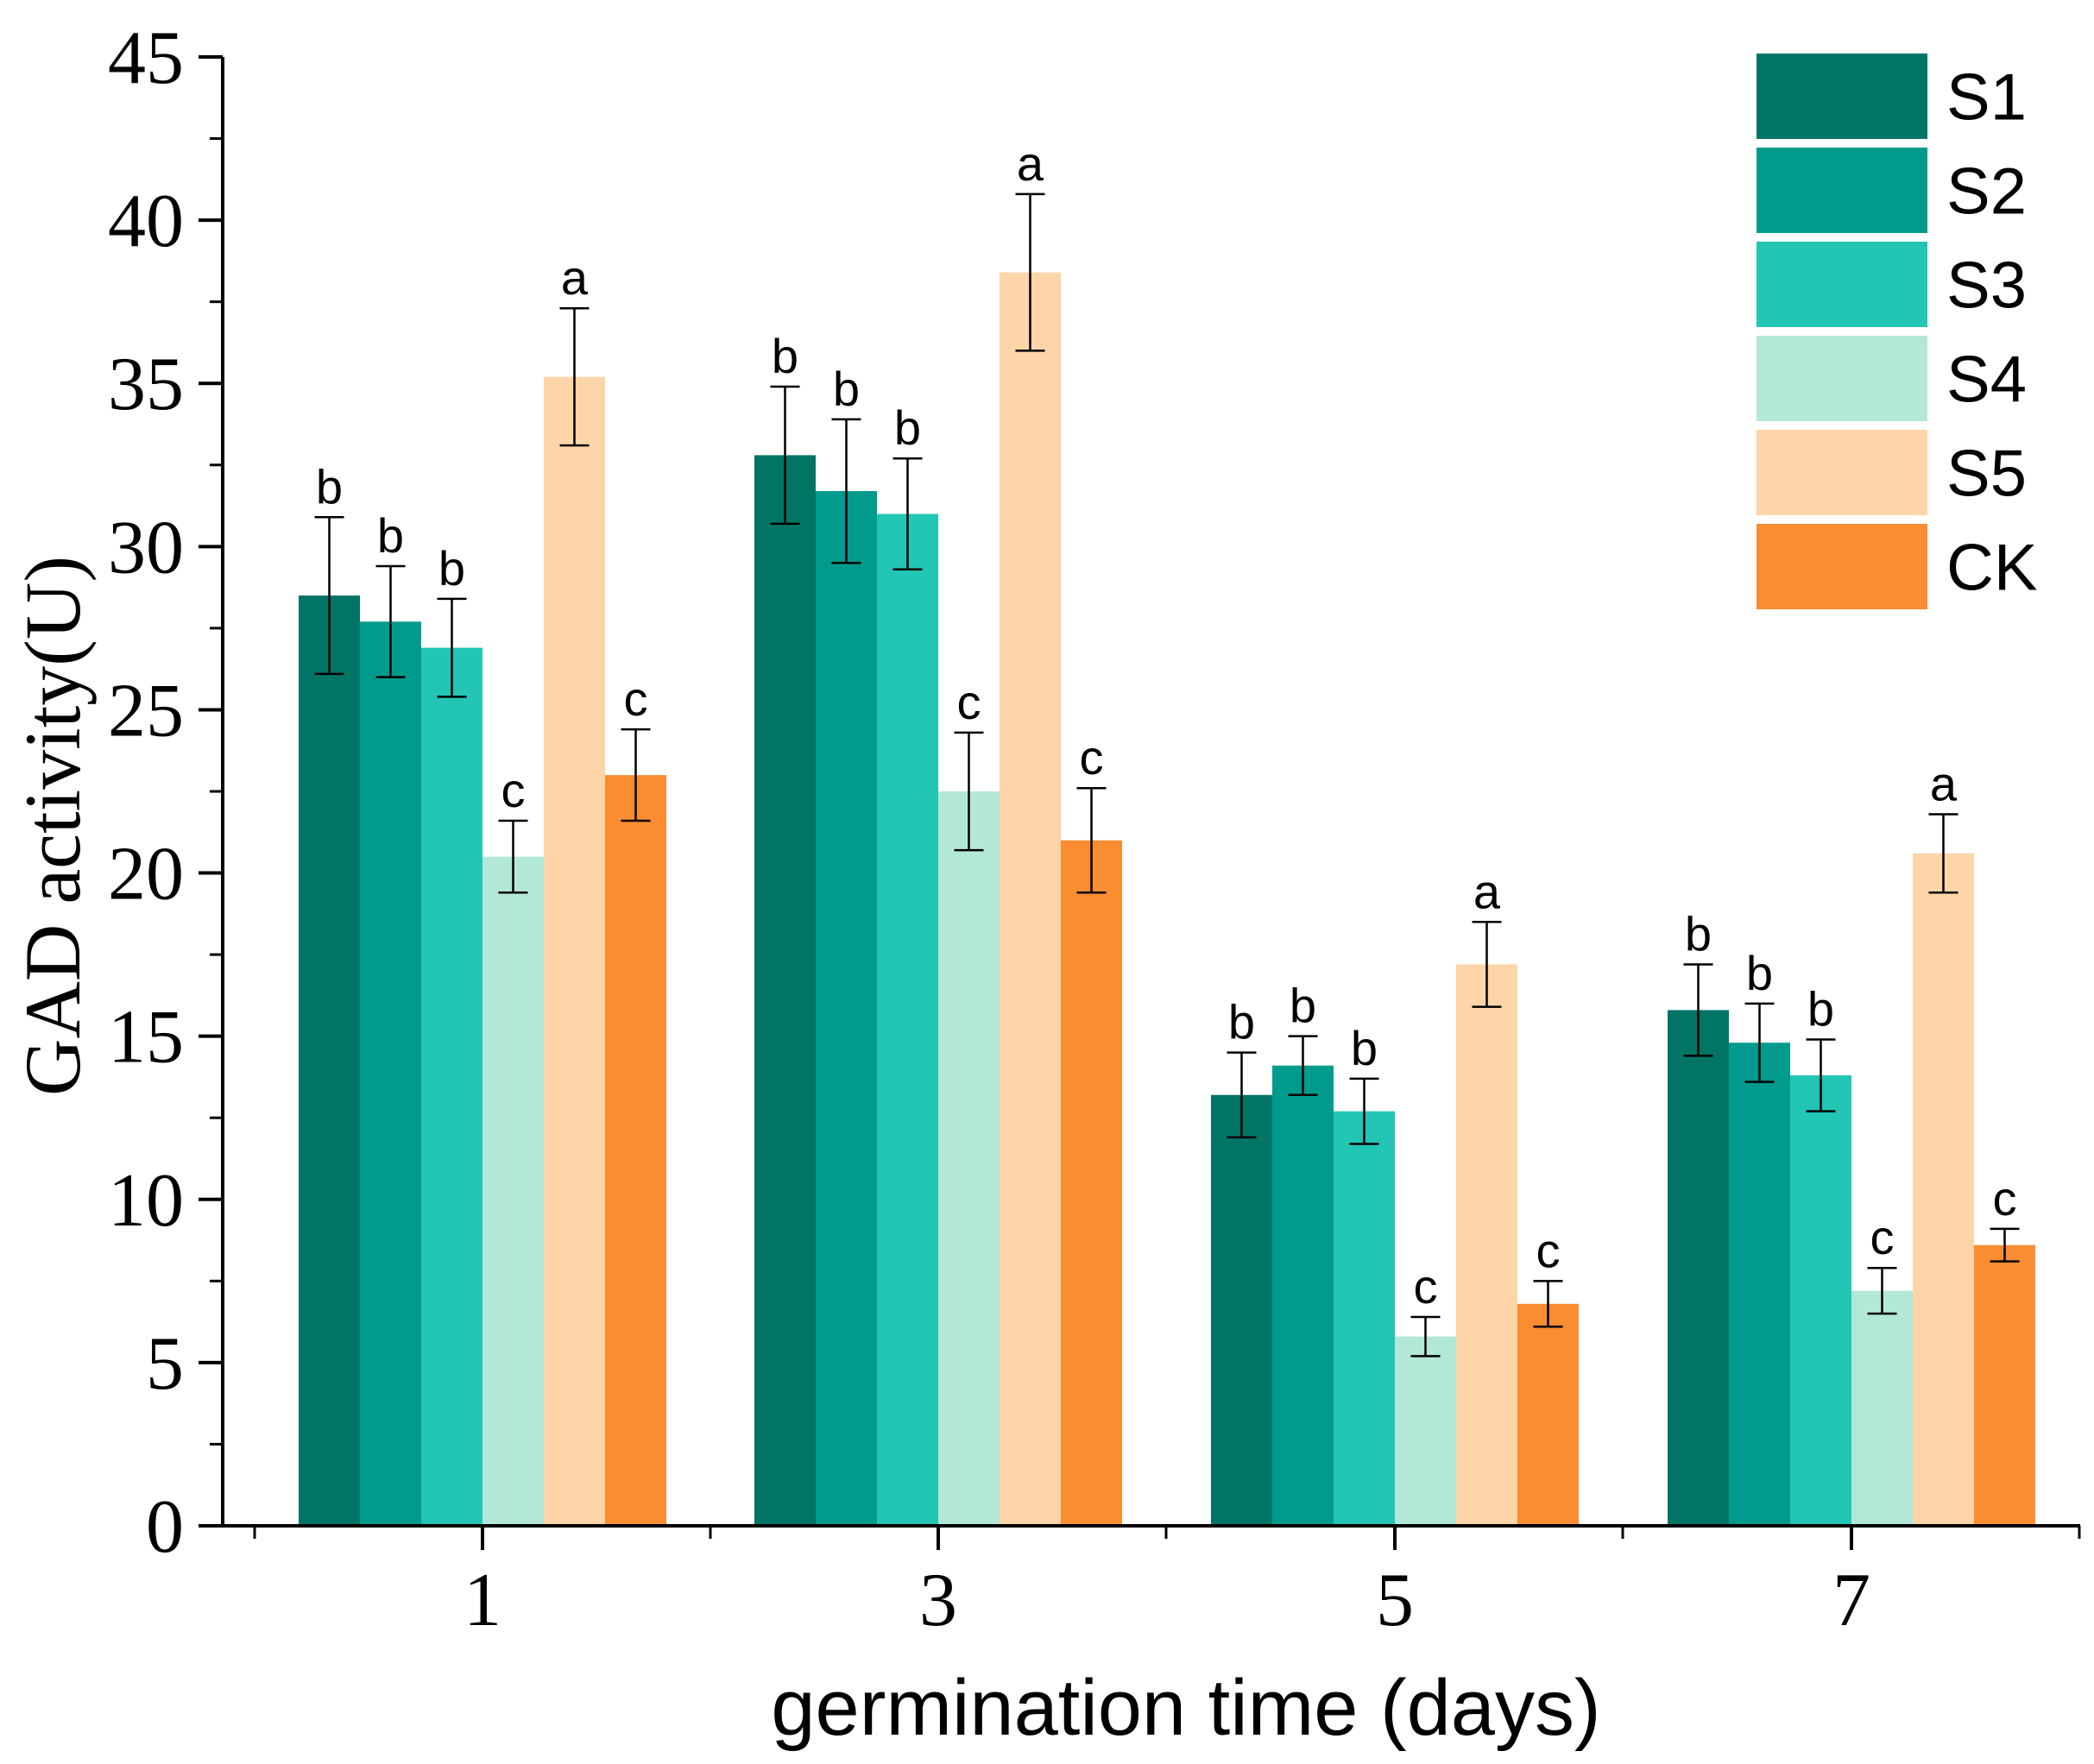 This screenshot has width=2094, height=1764. I want to click on legend-swatch-s2, so click(1842, 191).